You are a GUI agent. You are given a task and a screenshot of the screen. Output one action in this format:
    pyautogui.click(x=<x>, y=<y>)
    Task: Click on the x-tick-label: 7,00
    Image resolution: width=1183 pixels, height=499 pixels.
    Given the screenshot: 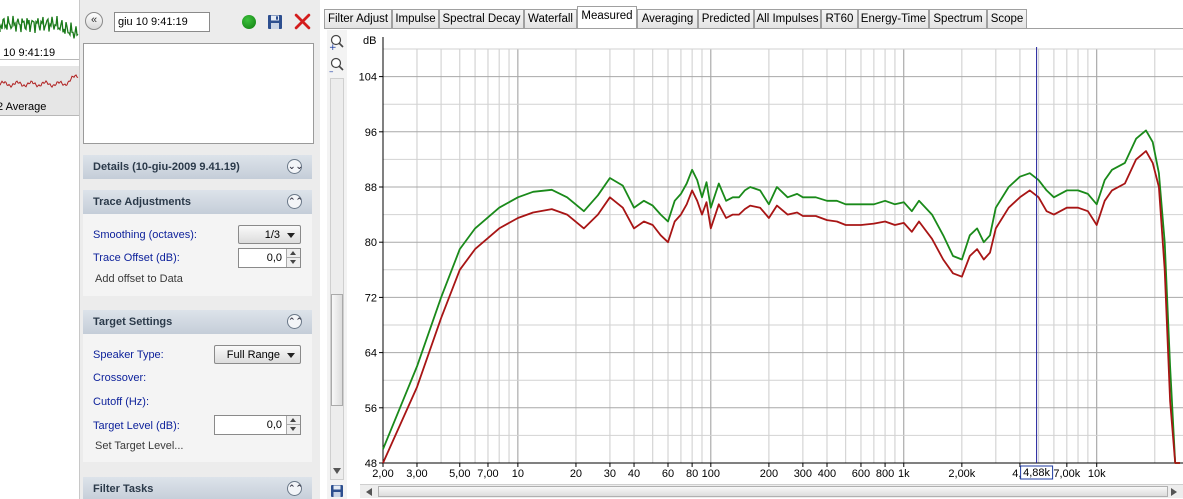 What is the action you would take?
    pyautogui.click(x=487, y=474)
    